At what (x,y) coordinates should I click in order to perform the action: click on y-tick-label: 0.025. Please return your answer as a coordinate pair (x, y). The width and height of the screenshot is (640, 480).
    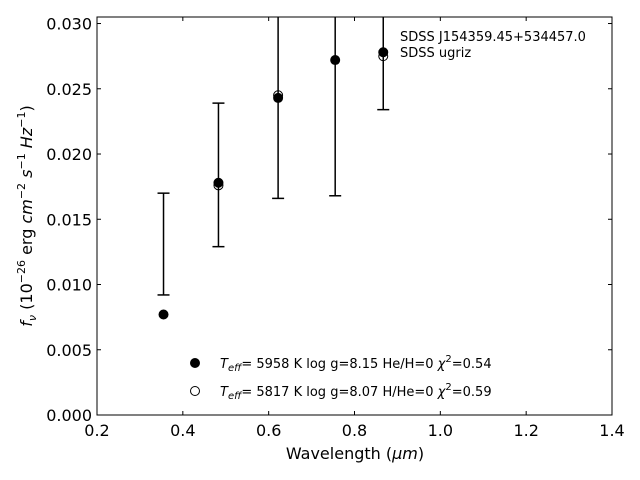
    Looking at the image, I should click on (69, 89).